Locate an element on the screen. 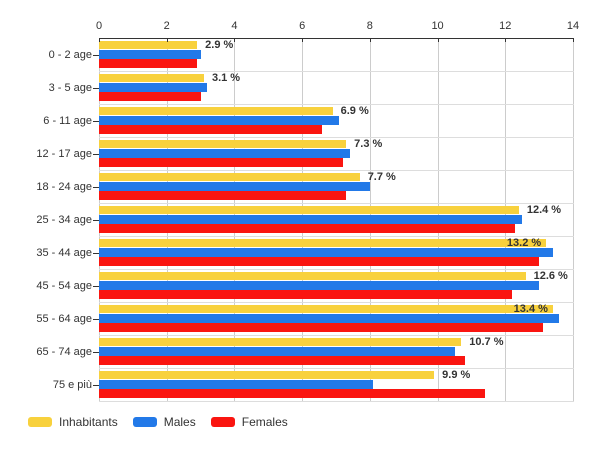 This screenshot has height=450, width=600. category-label-3-5-age: 3 - 5 age is located at coordinates (70, 87).